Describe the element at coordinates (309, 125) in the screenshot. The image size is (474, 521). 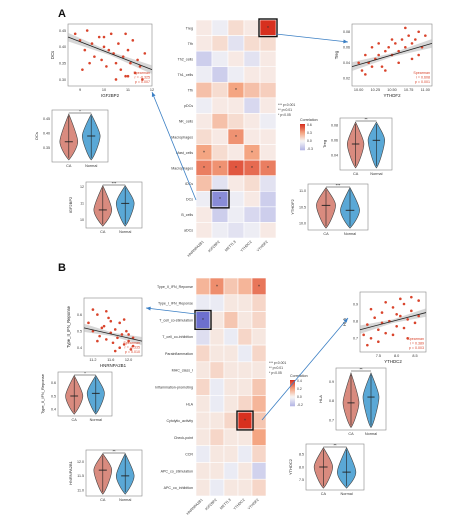
I see `colorbar-tick-label: 0.6` at that location.